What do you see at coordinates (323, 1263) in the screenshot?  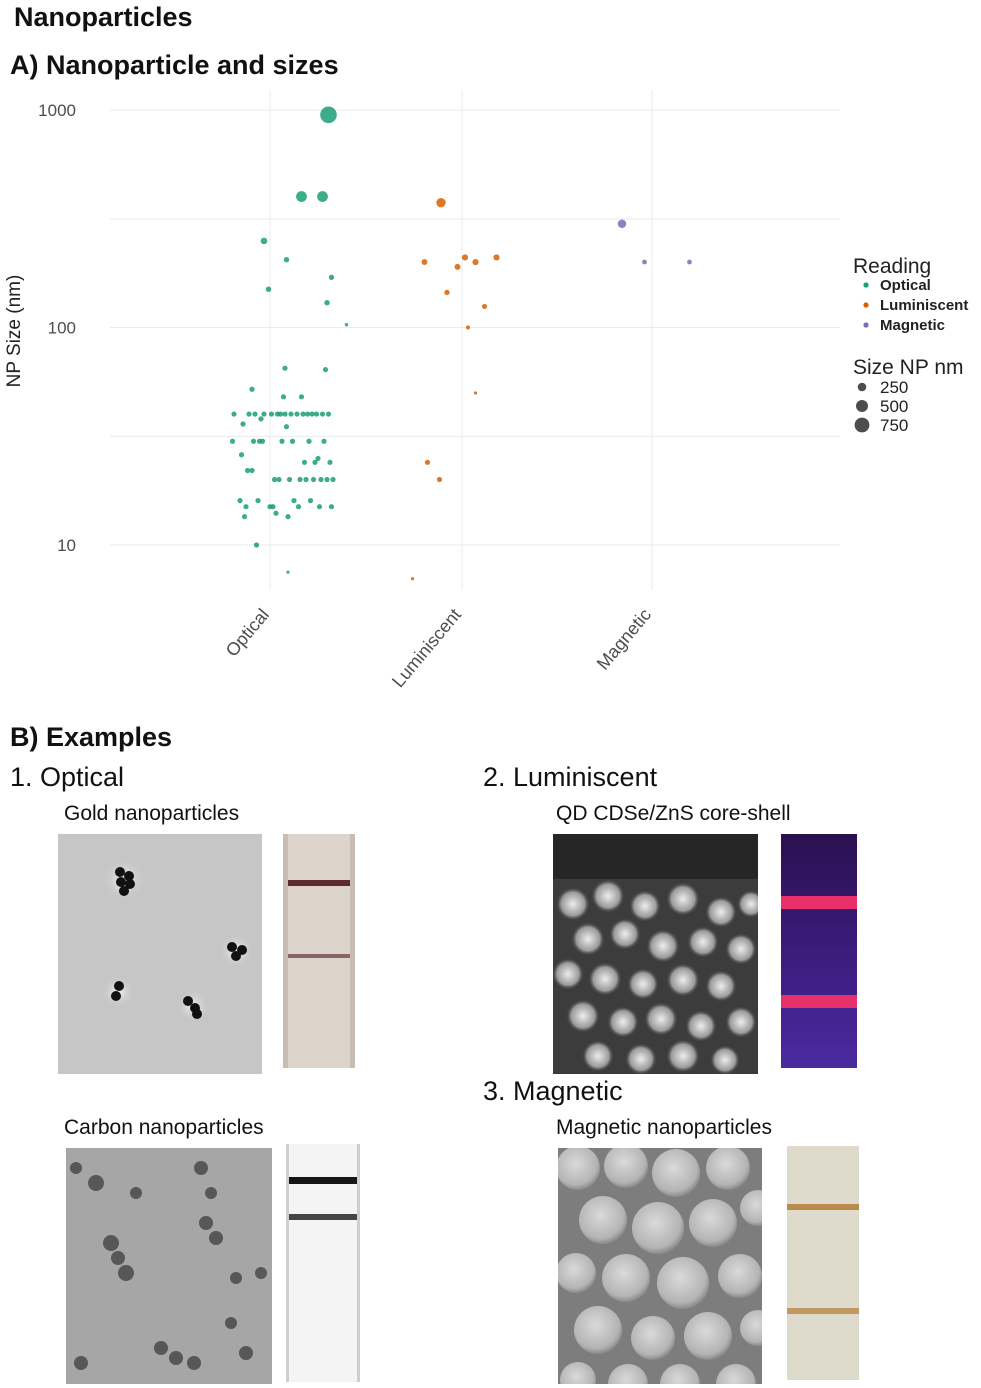 I see `carbon-test-strip` at bounding box center [323, 1263].